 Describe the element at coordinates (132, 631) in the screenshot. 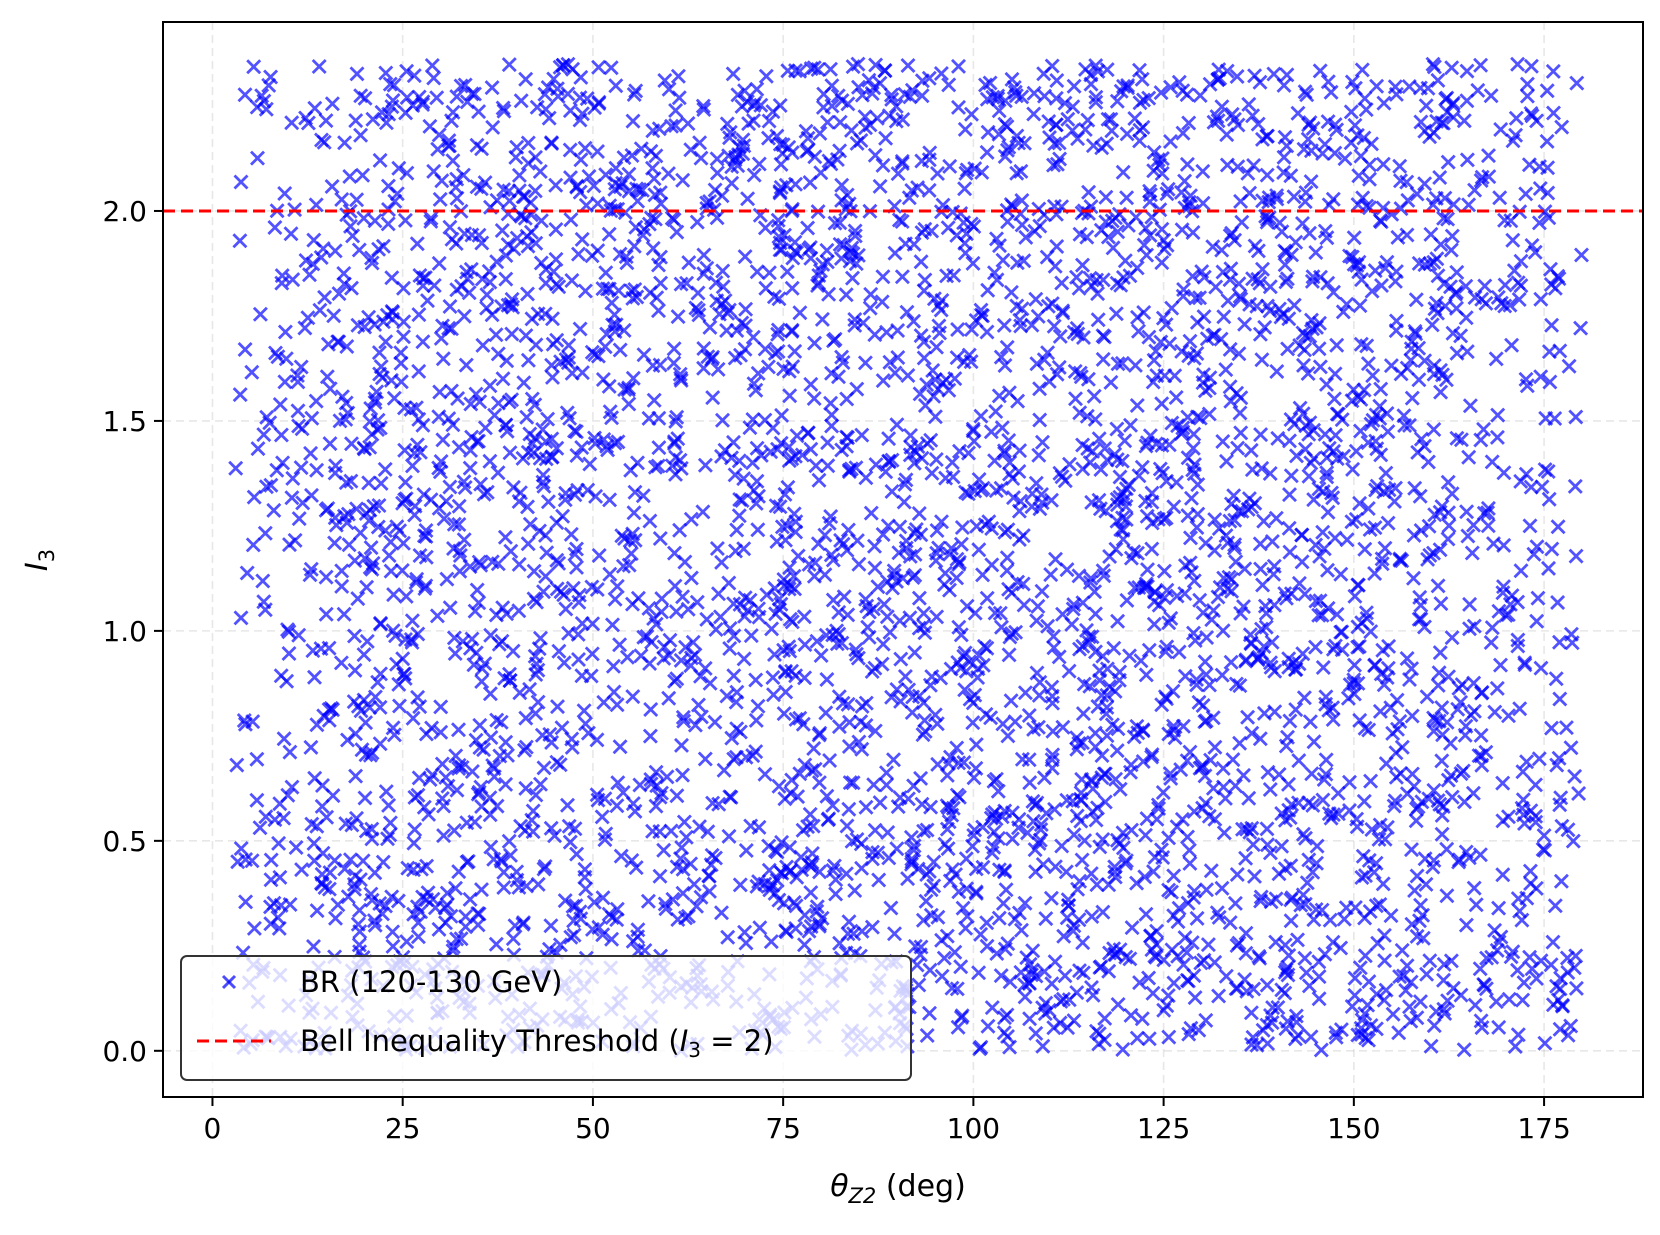

I see `y-axis-ticks: 0.00.51.01.52.0` at that location.